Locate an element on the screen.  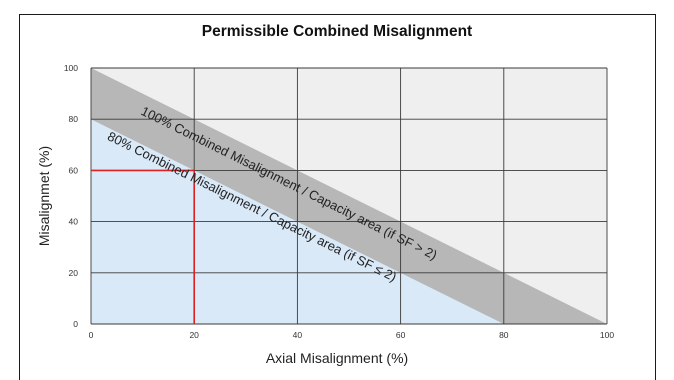
chart-title: Permissible Combined Misalignment is located at coordinates (337, 31).